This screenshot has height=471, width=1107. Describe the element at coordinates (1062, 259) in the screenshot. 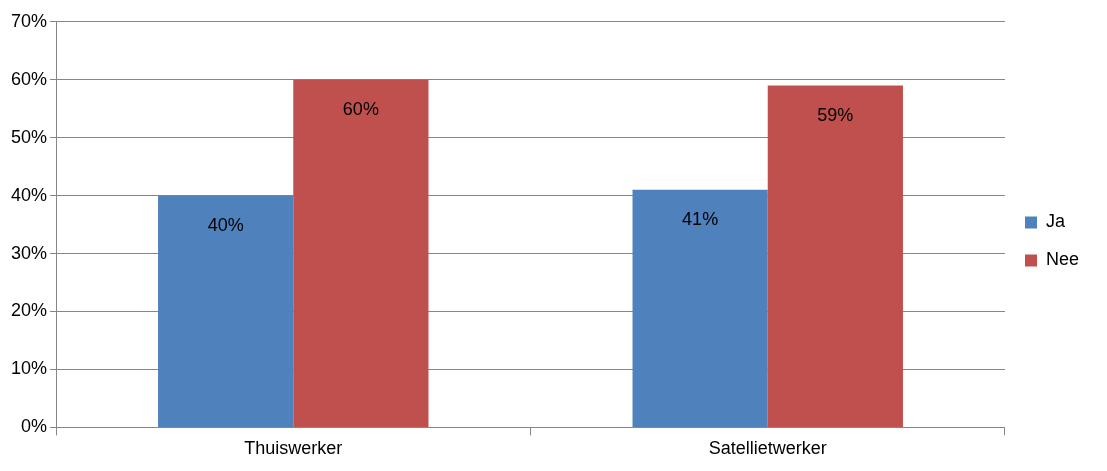

I see `legend-label: Nee` at that location.